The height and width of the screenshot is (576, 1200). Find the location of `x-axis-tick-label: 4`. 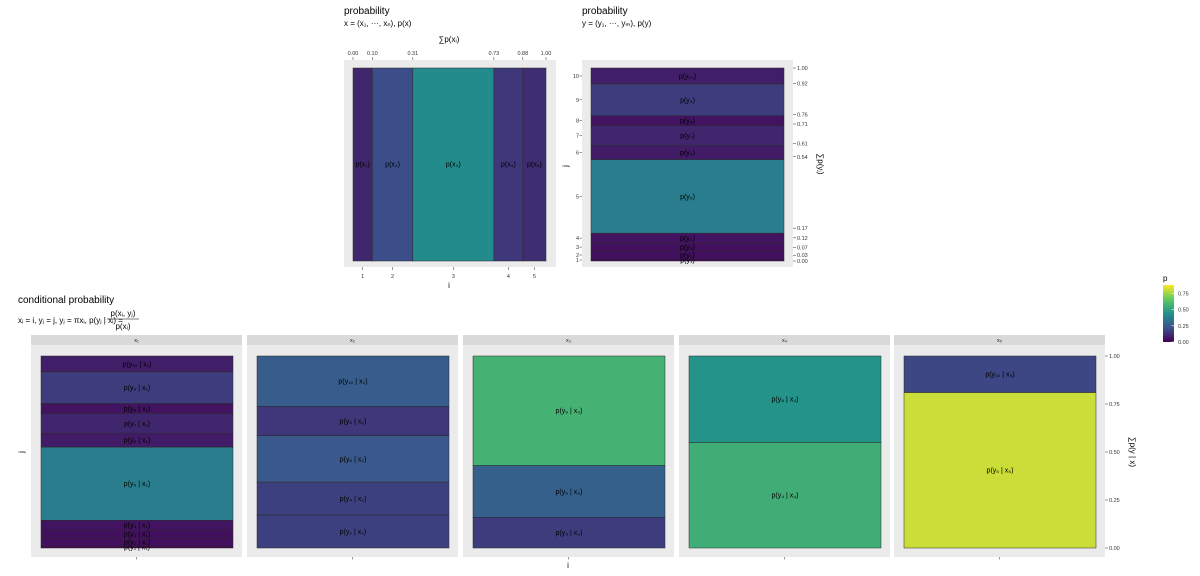

x-axis-tick-label: 4 is located at coordinates (508, 277).